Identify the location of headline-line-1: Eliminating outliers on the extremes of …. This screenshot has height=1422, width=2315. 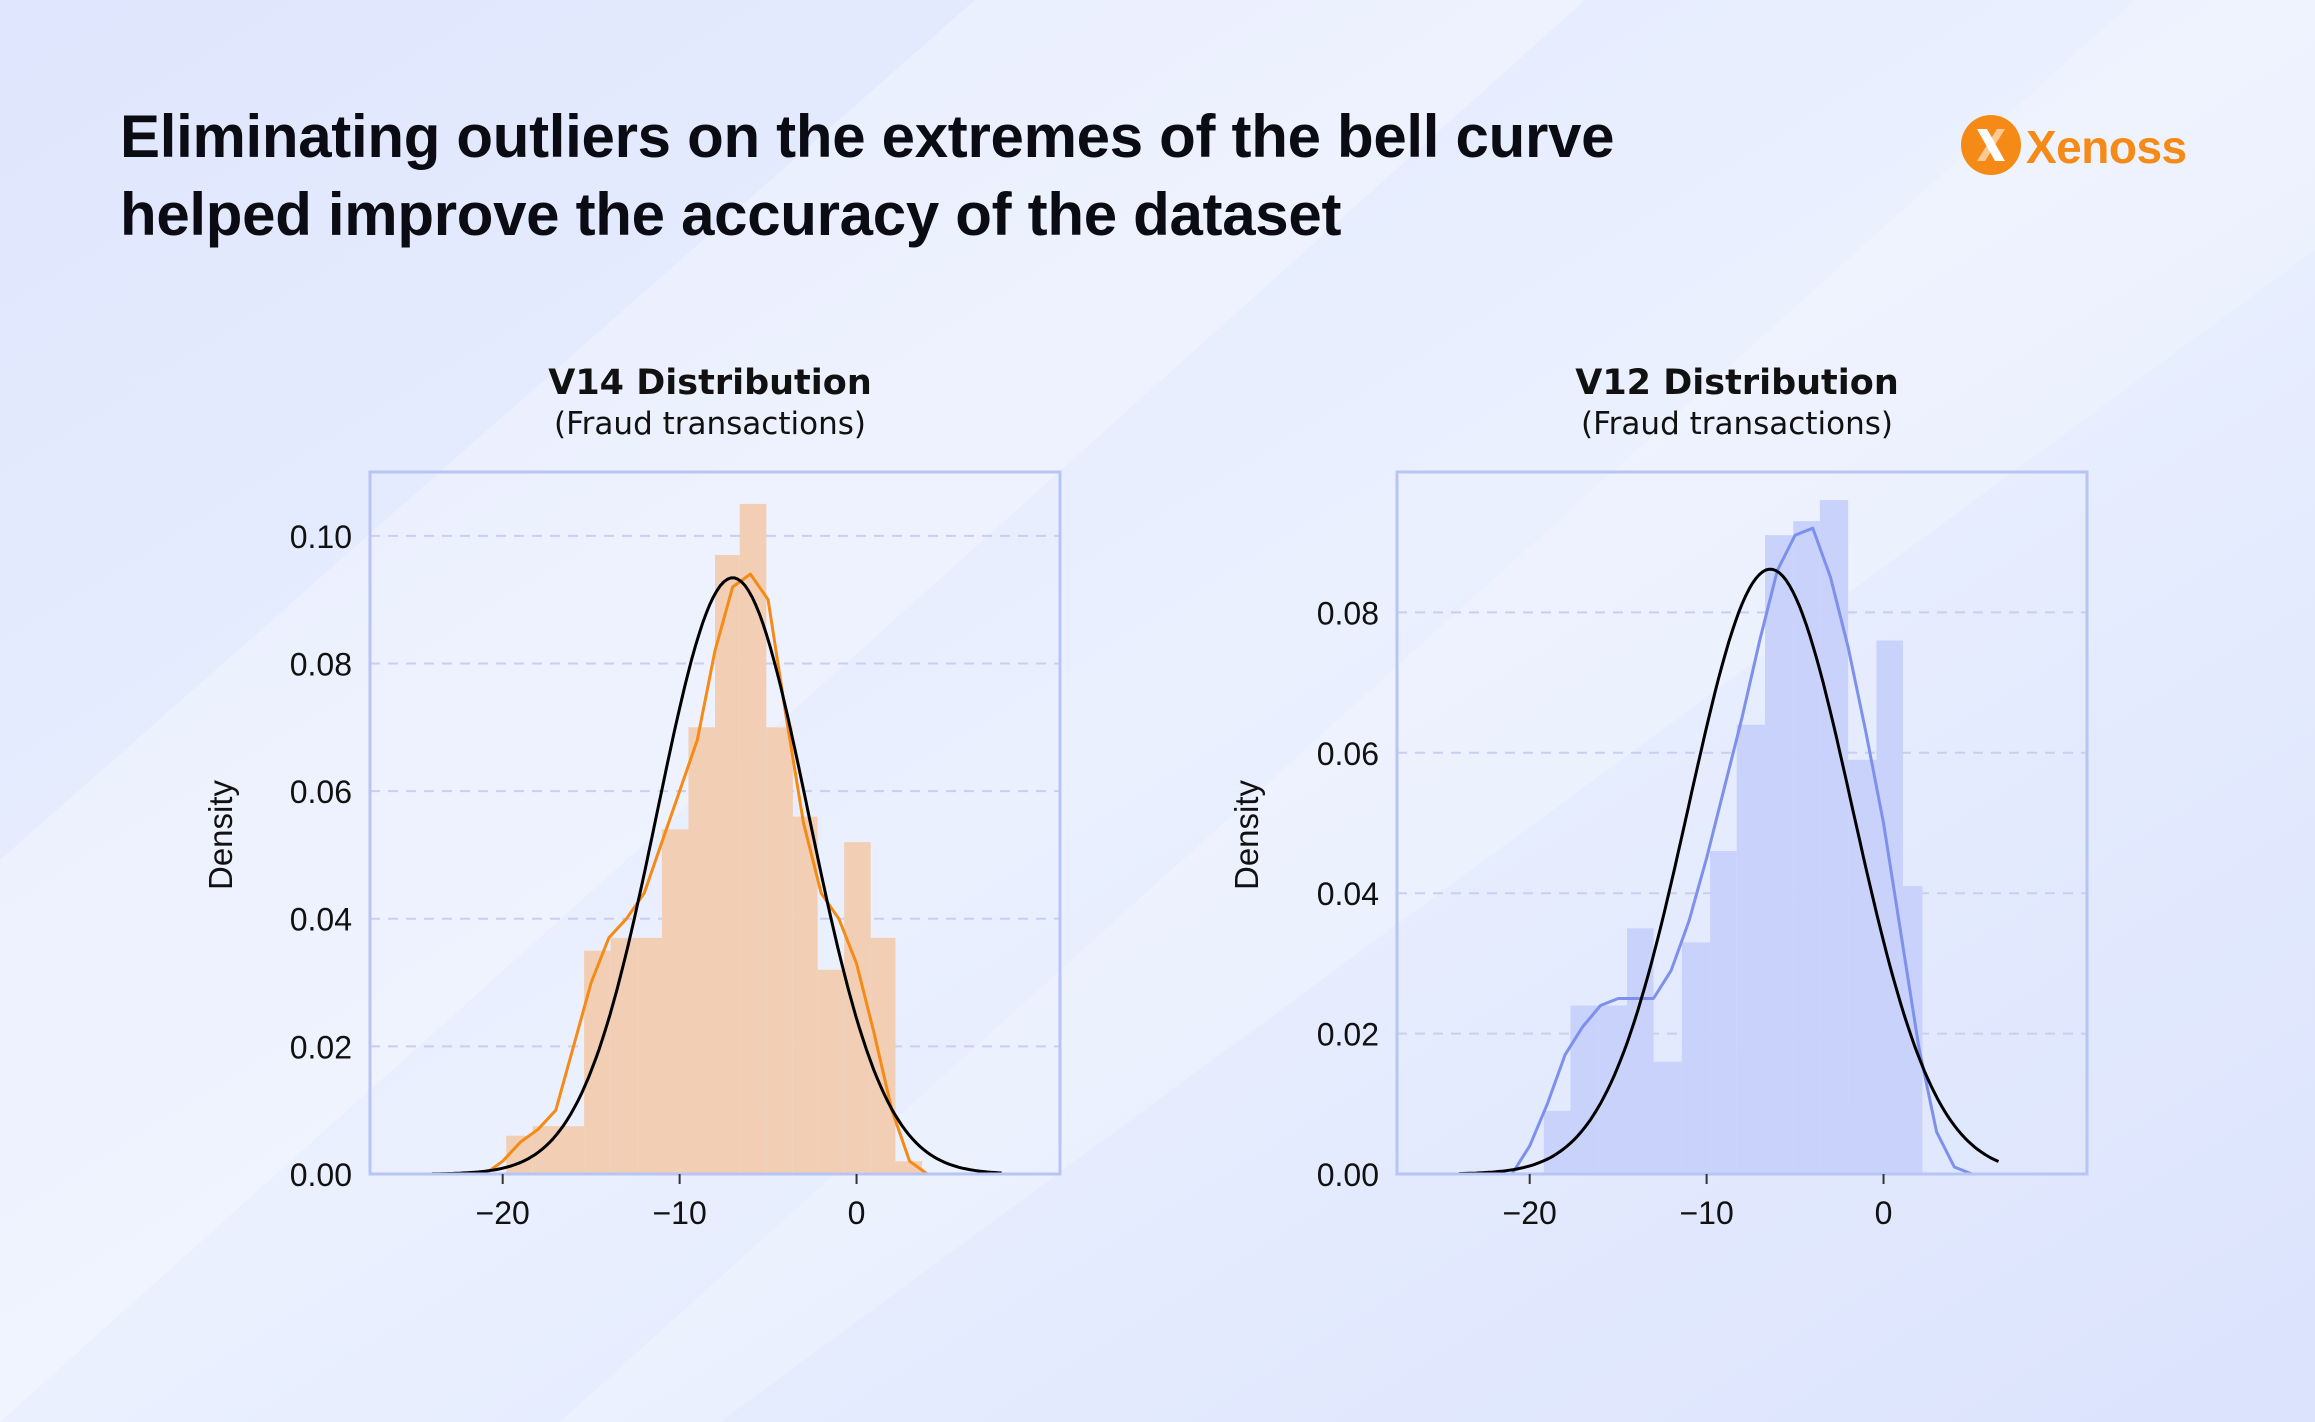
(867, 136).